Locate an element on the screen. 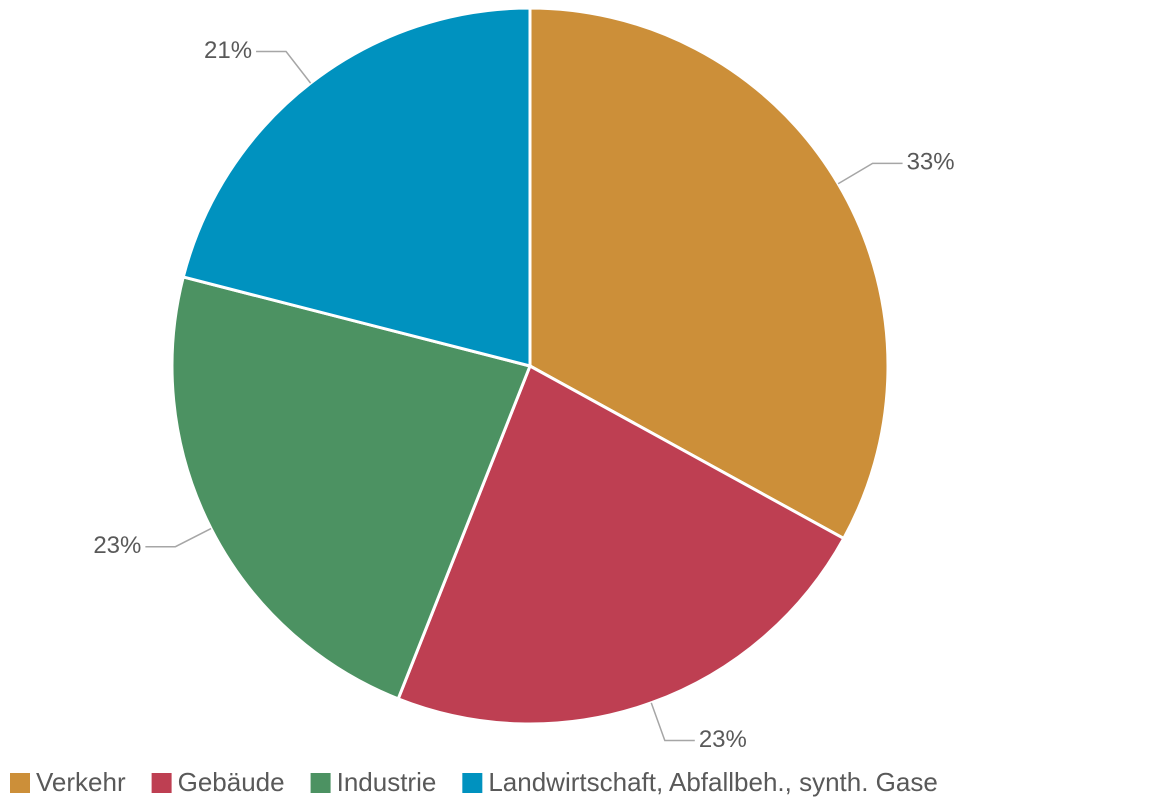 Image resolution: width=1163 pixels, height=808 pixels. legend-label: Industrie is located at coordinates (387, 782).